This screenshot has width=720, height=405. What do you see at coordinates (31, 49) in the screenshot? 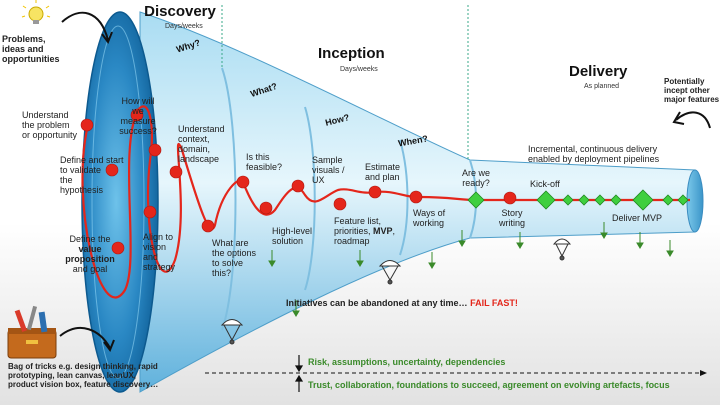
I see `problems-ideas-label: Problems, ideas and opportunities` at bounding box center [31, 49].